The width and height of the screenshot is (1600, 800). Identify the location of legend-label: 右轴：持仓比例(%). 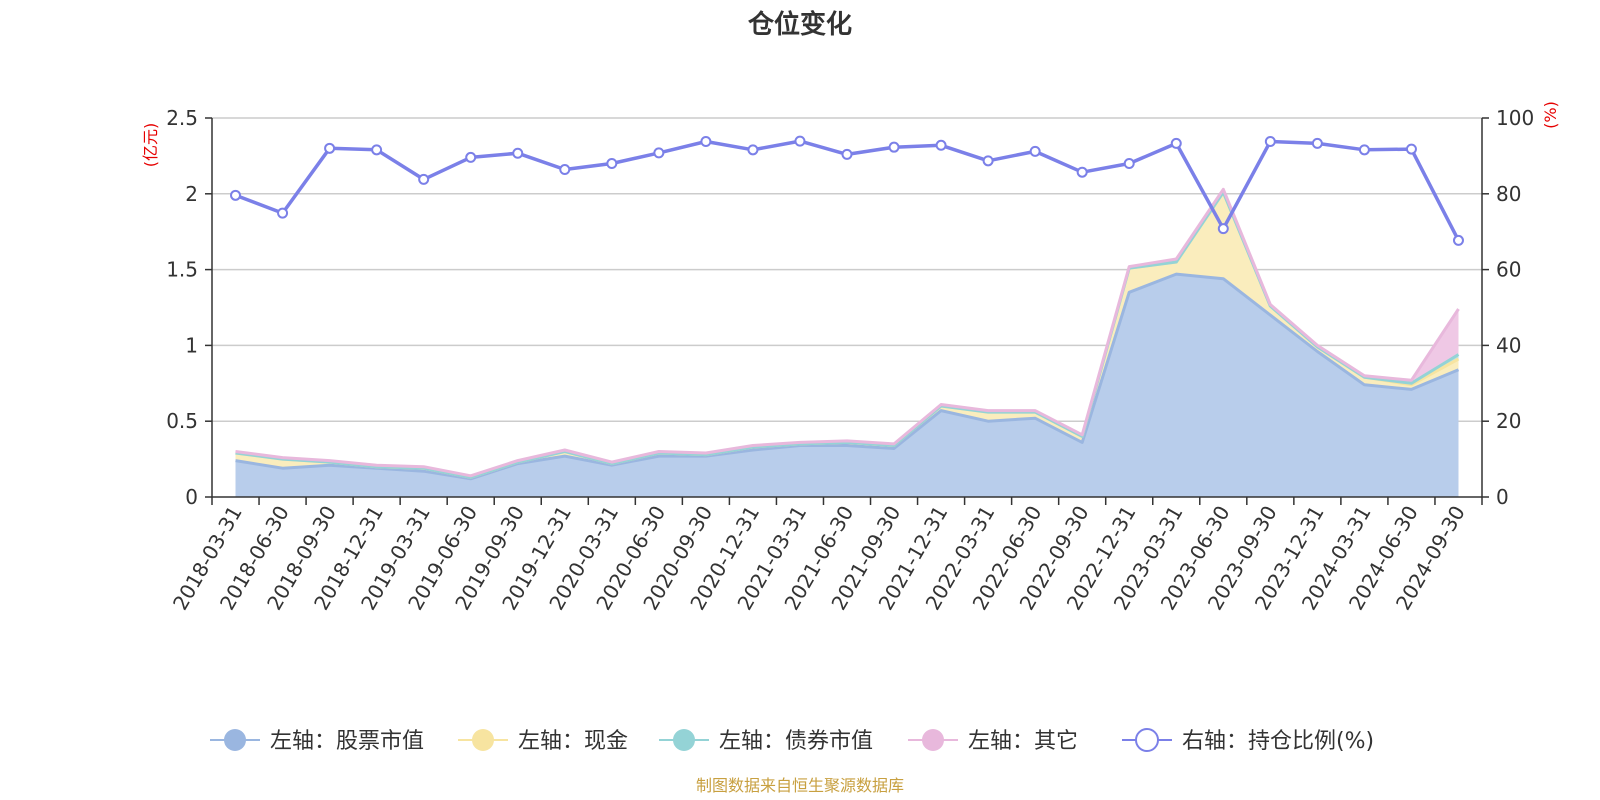
(1278, 741).